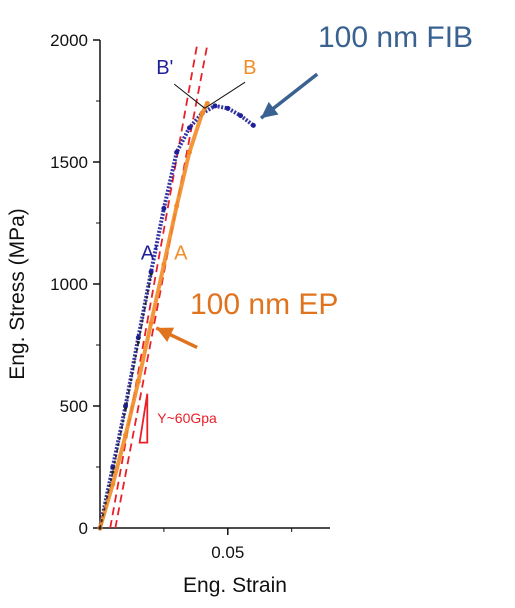 This screenshot has width=515, height=608. Describe the element at coordinates (270, 110) in the screenshot. I see `fib-arrow-head` at that location.